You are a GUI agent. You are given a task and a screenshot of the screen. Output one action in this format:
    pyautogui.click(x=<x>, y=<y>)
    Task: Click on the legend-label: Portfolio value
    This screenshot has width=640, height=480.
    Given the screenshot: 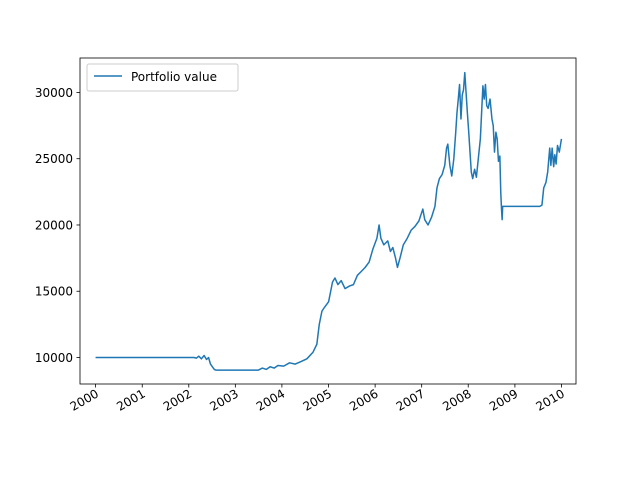 What is the action you would take?
    pyautogui.click(x=174, y=77)
    